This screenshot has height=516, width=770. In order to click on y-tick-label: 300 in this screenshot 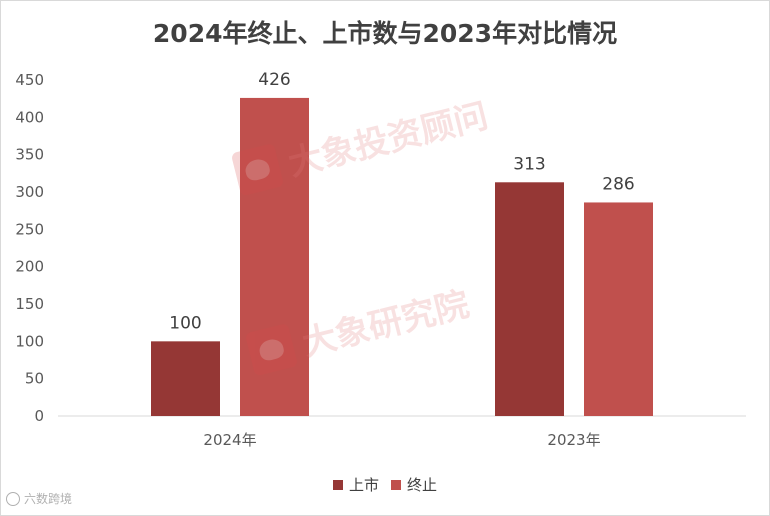, I will do `click(29, 192)`.